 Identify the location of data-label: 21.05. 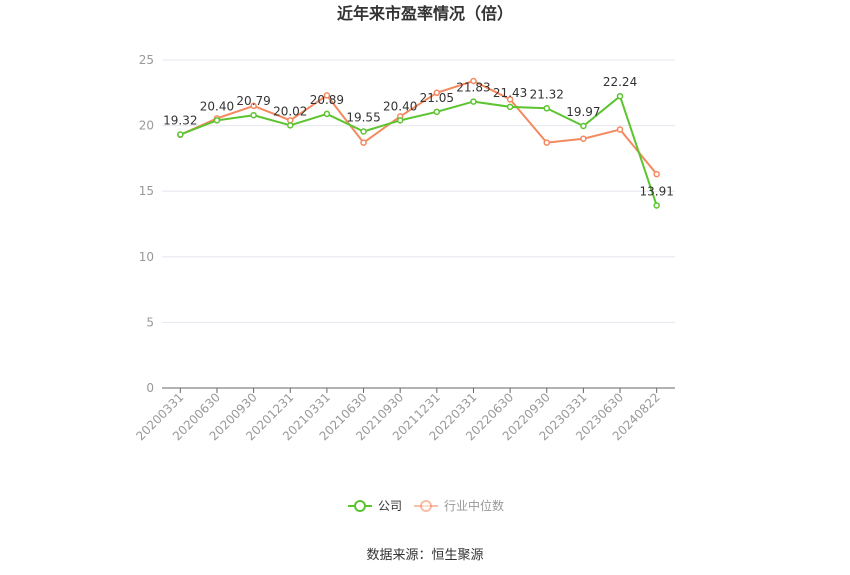
(437, 98).